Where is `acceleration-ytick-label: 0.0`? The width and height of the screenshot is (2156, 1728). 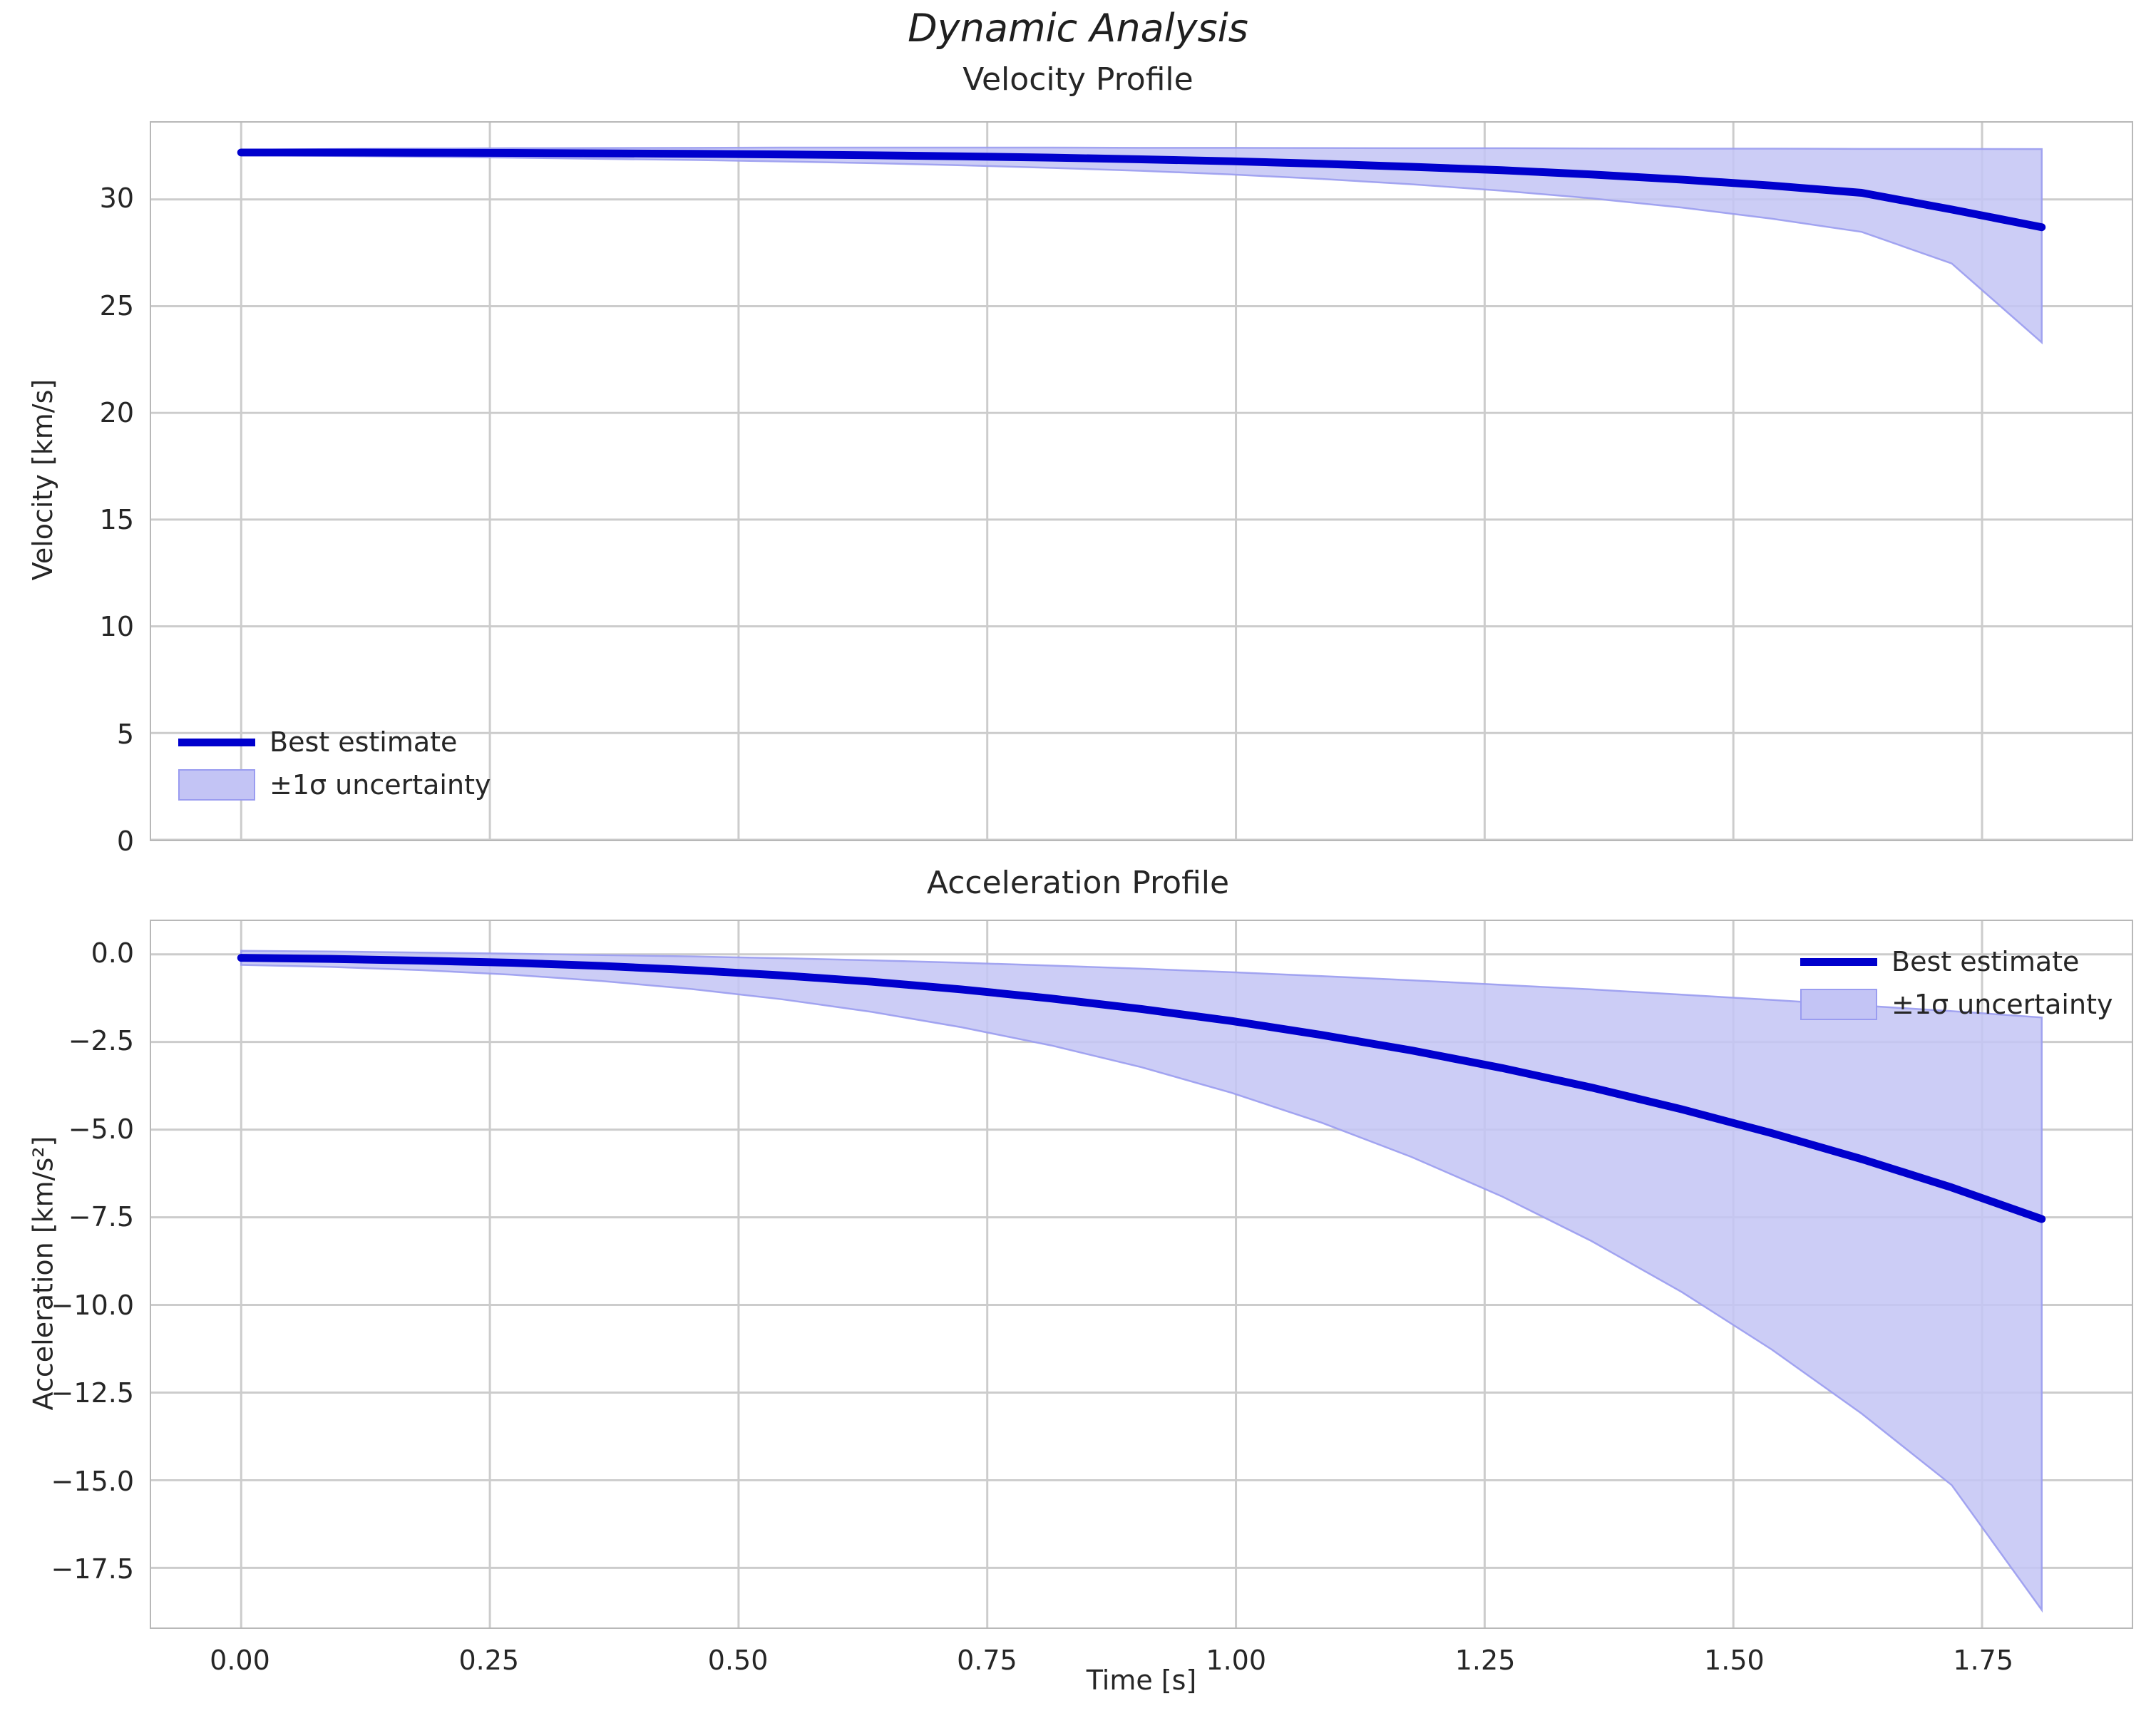
acceleration-ytick-label: 0.0 is located at coordinates (112, 953).